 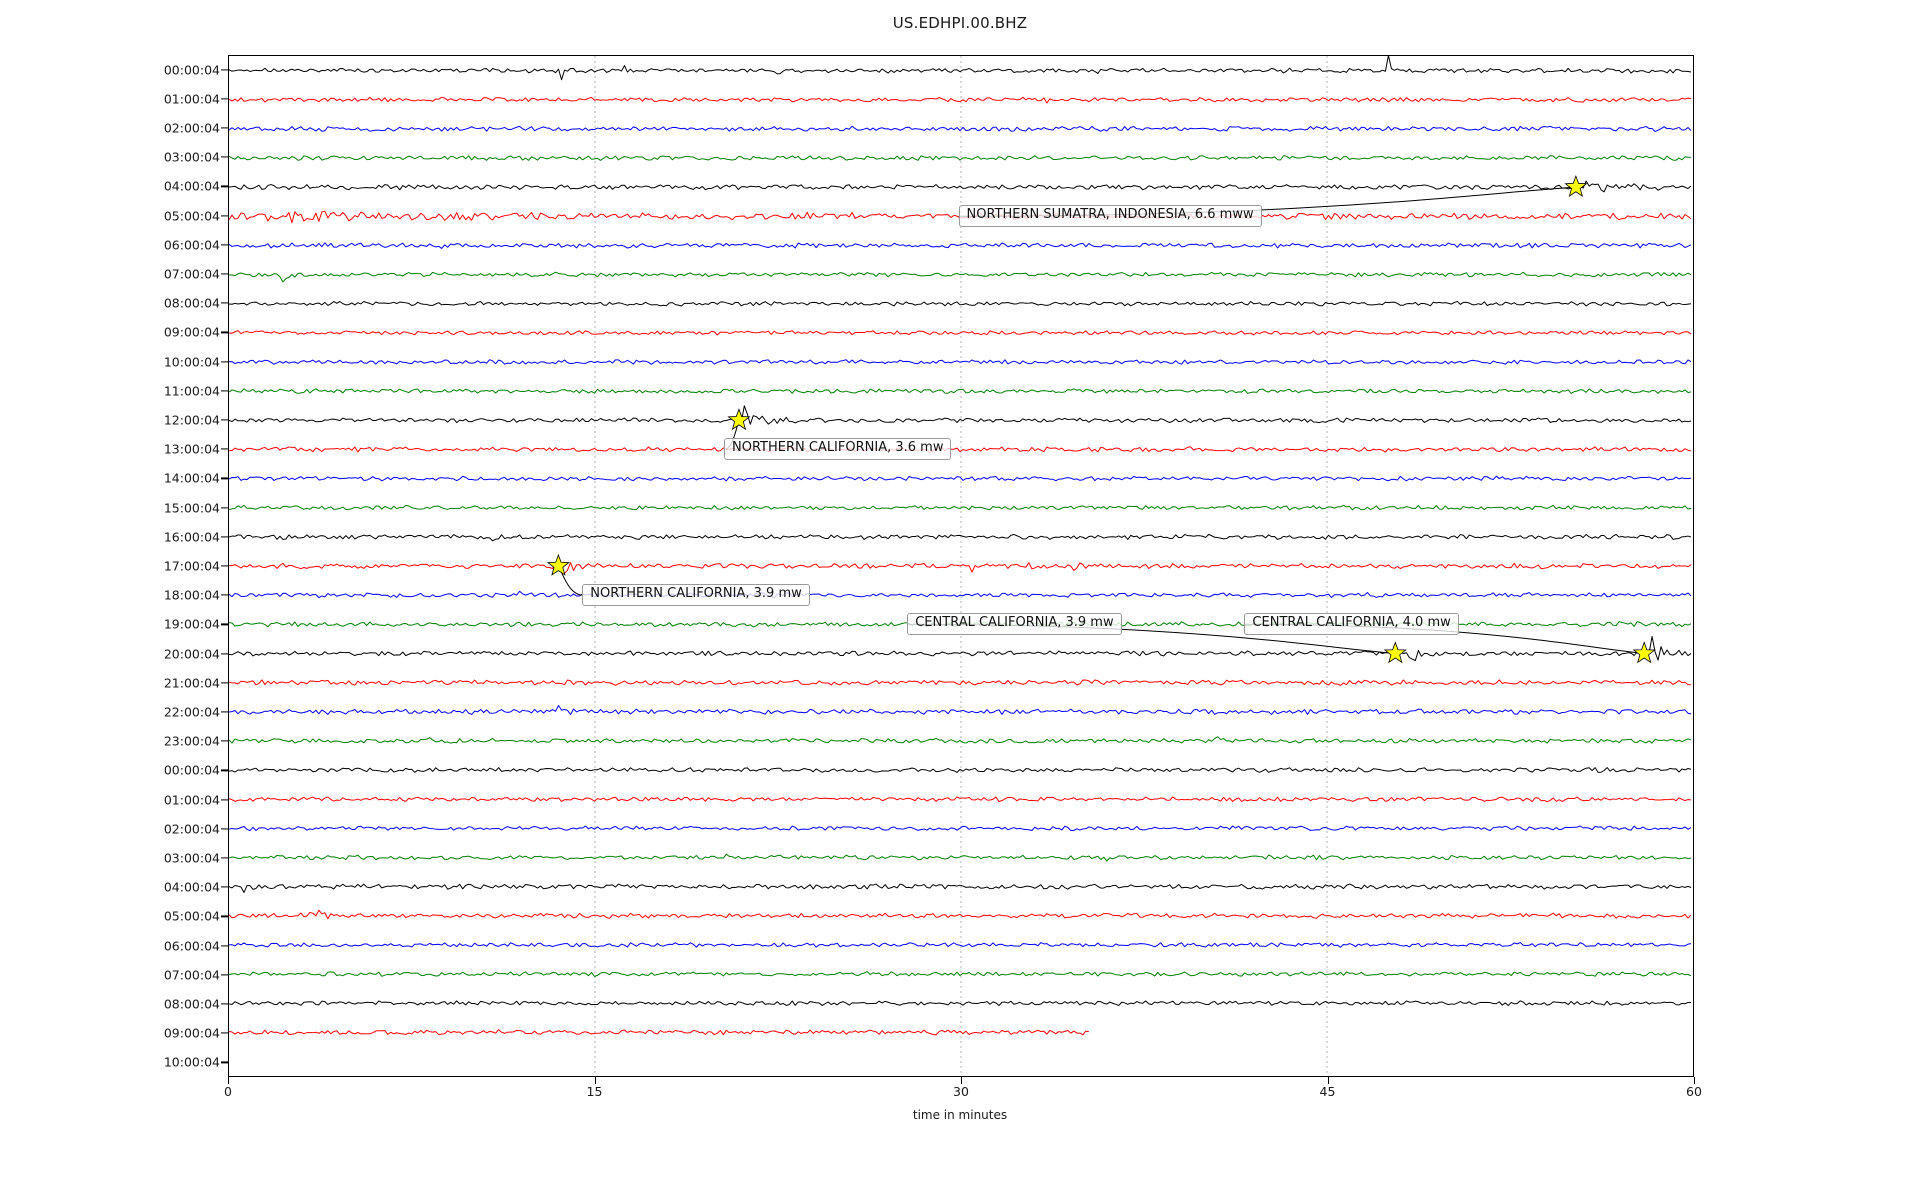 I want to click on y-tick-label: 23:00:04, so click(x=191, y=741).